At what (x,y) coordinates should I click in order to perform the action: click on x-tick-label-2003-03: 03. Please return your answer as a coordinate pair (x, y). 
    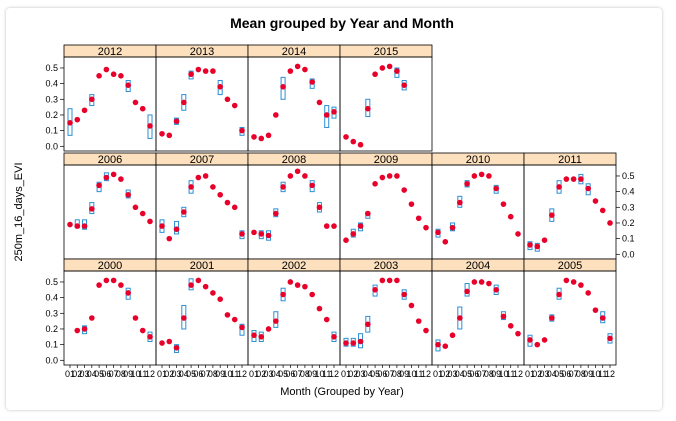
    Looking at the image, I should click on (361, 374).